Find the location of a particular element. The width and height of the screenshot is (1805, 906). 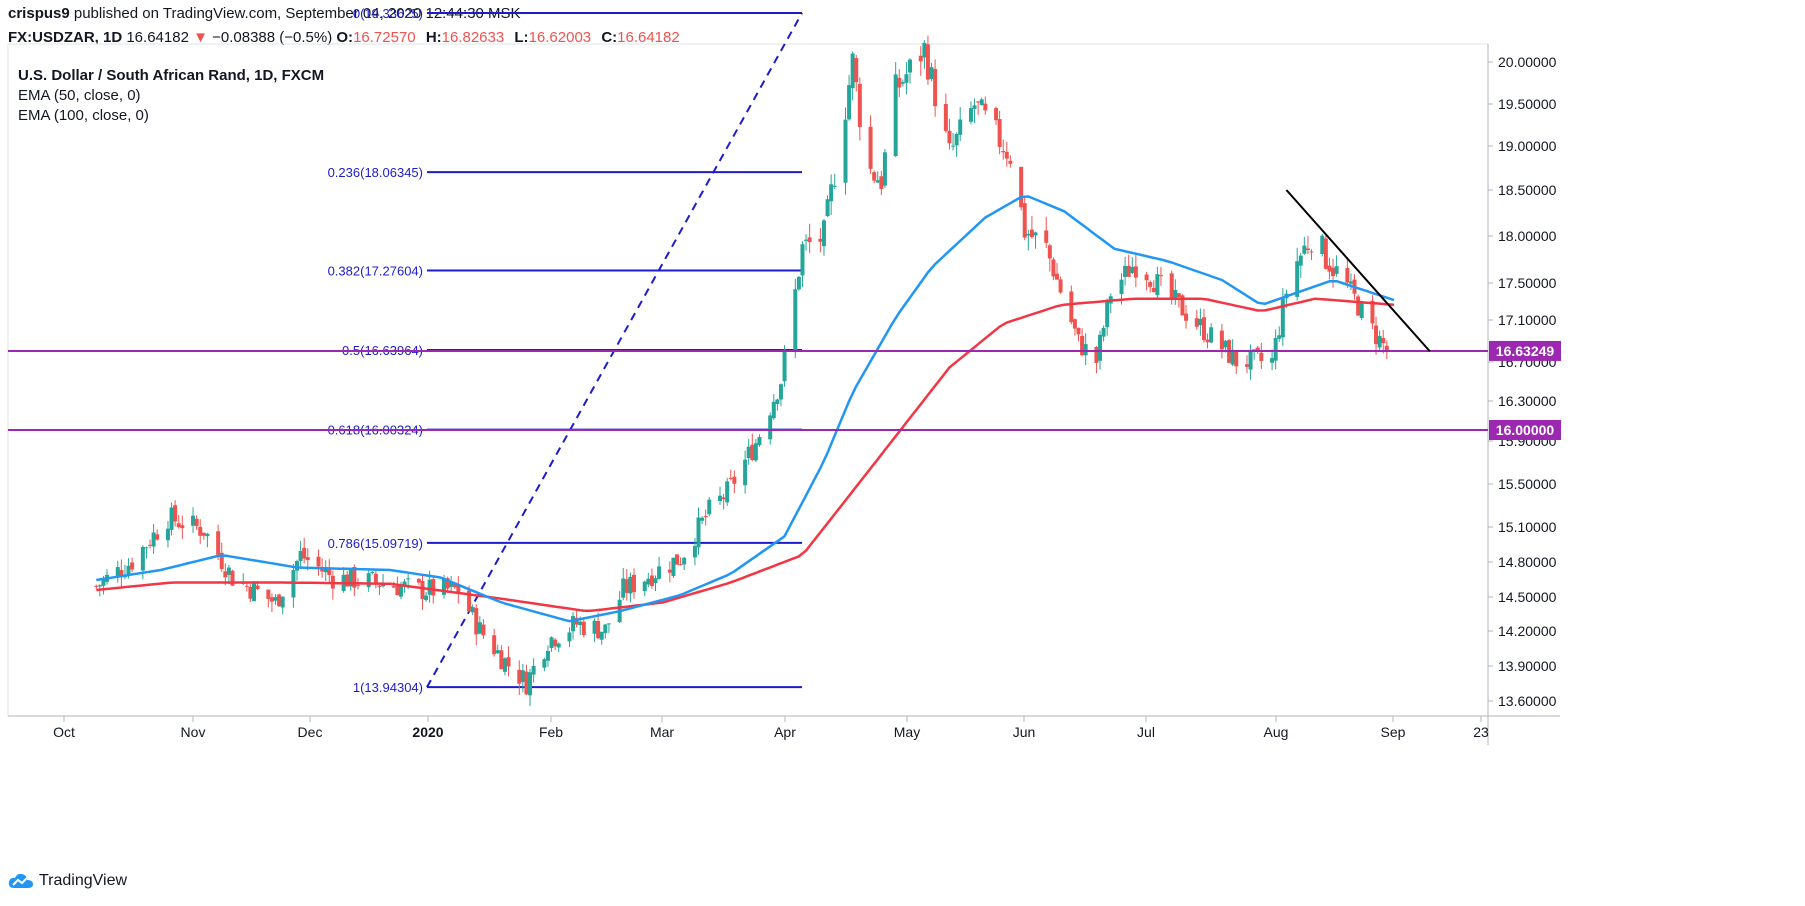

ema50-legend: EMA (50, close, 0) is located at coordinates (79, 95).